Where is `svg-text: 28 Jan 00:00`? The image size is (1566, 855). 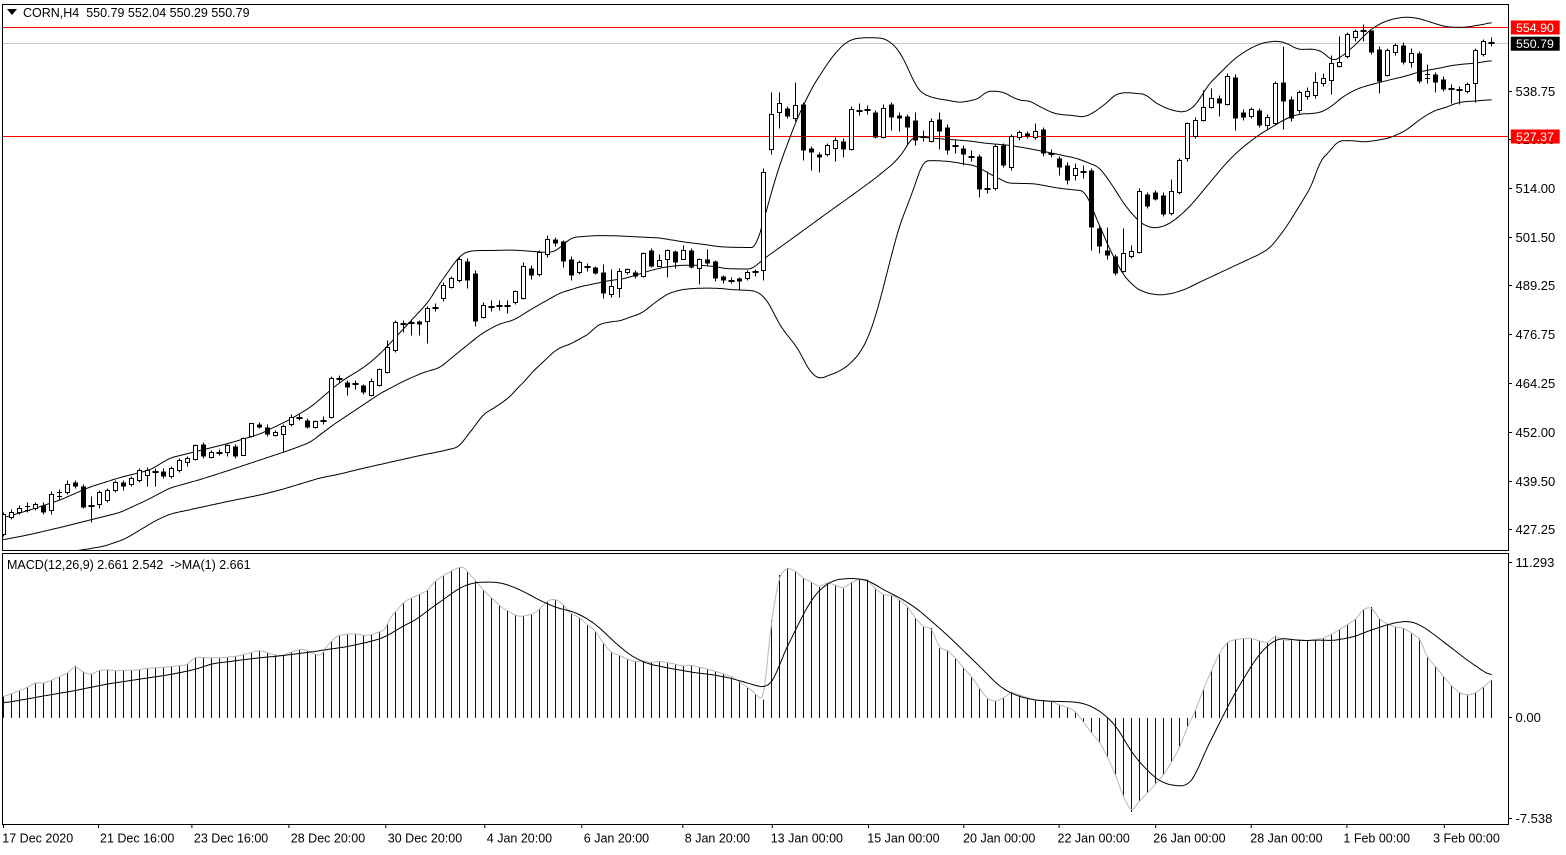 svg-text: 28 Jan 00:00 is located at coordinates (1286, 839).